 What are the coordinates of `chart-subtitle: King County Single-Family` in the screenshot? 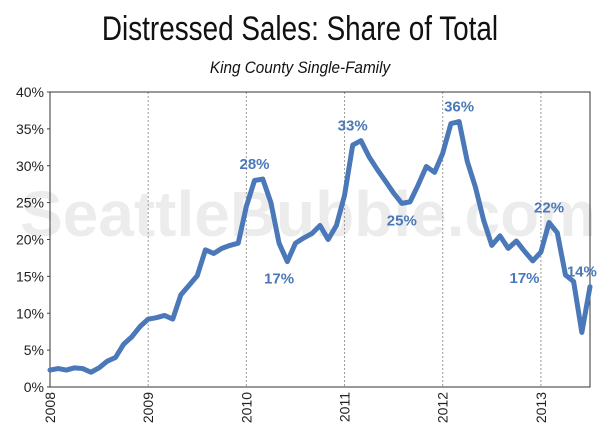 It's located at (300, 67).